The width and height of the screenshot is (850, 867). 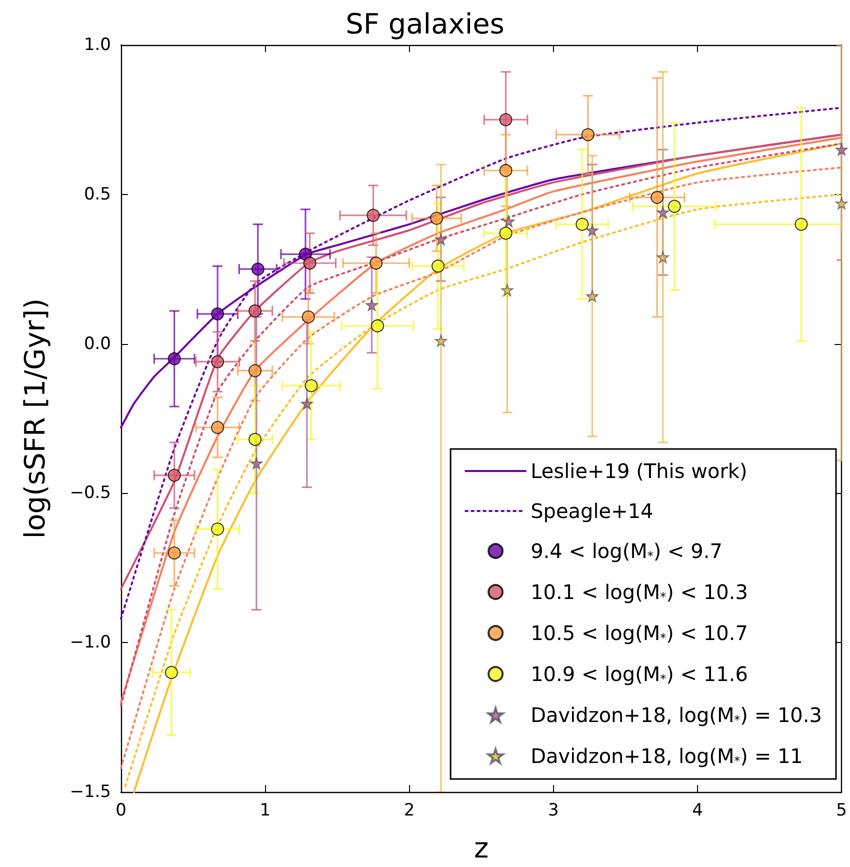 What do you see at coordinates (90, 642) in the screenshot?
I see `y-tick-label: −1.0` at bounding box center [90, 642].